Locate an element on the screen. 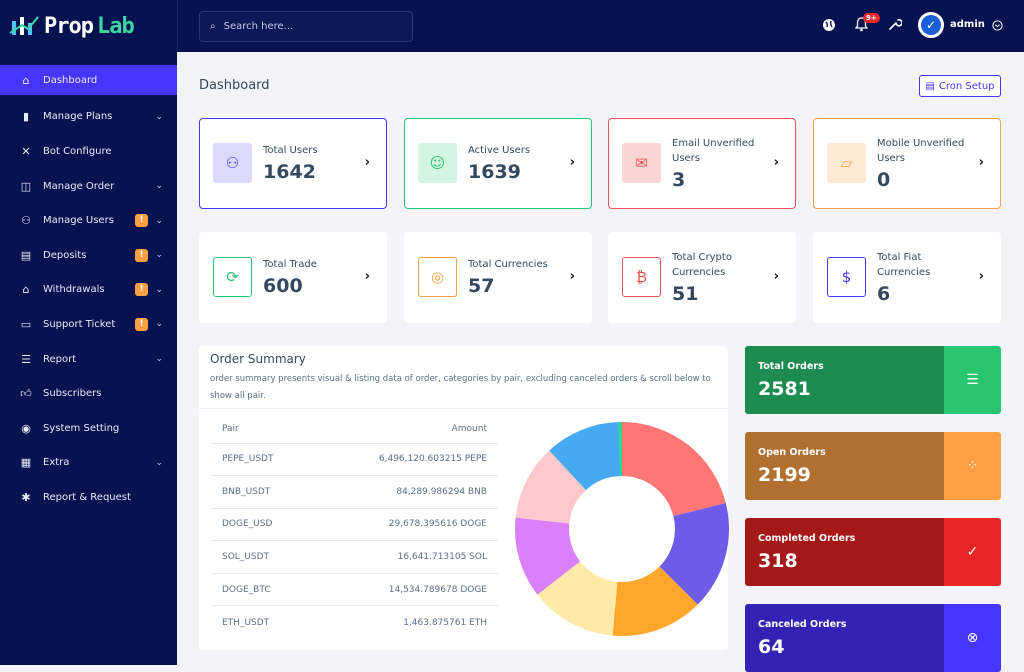  stat-card-total-crypto-currencies: ₿ Total Crypto Currencies 51 › is located at coordinates (702, 277).